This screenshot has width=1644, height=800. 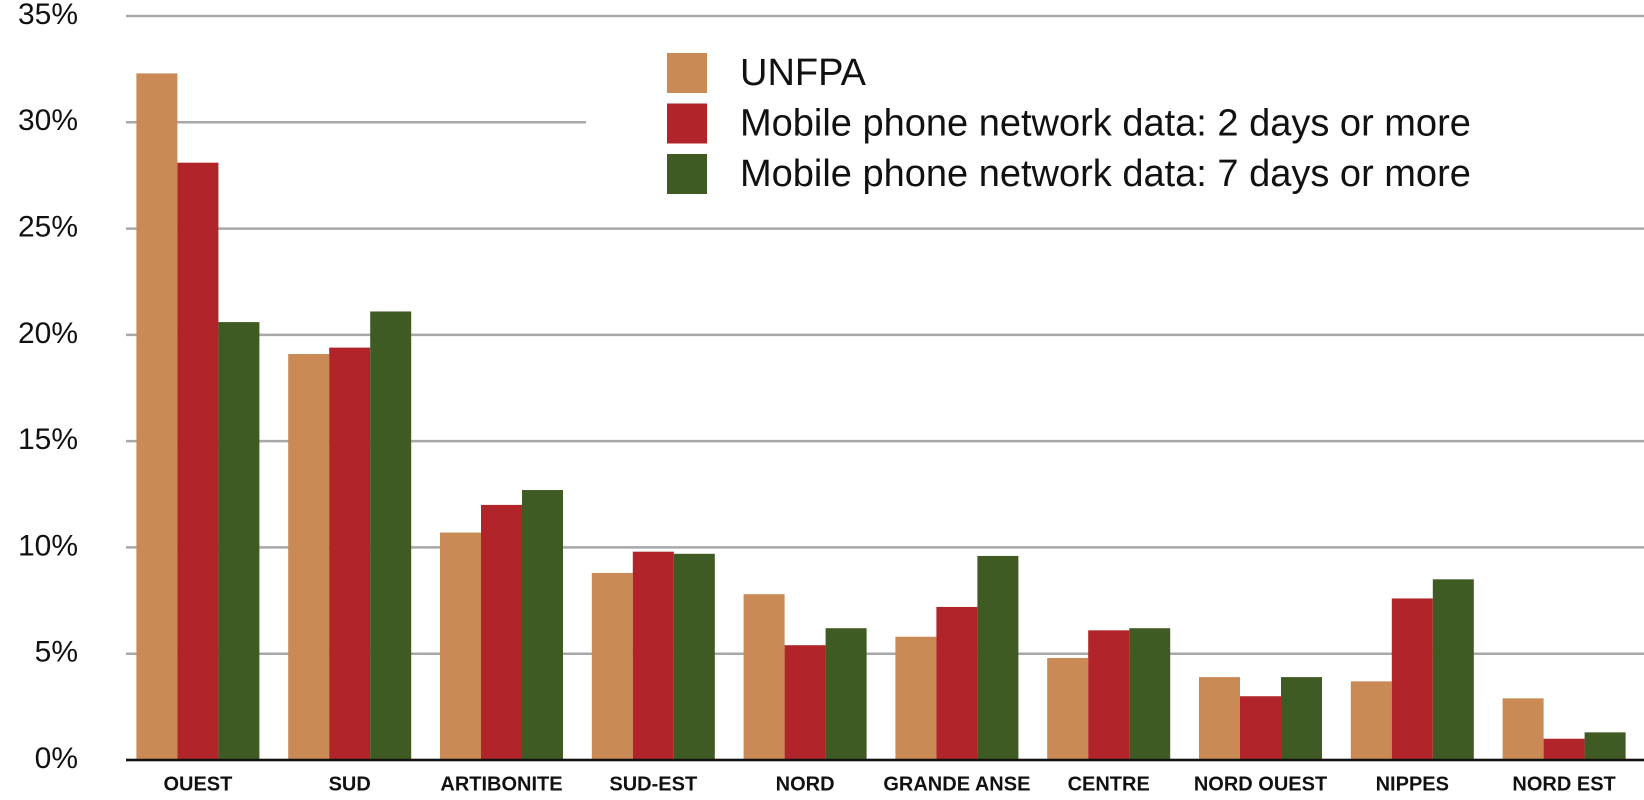 I want to click on x-tick-label: SUD-EST, so click(x=653, y=784).